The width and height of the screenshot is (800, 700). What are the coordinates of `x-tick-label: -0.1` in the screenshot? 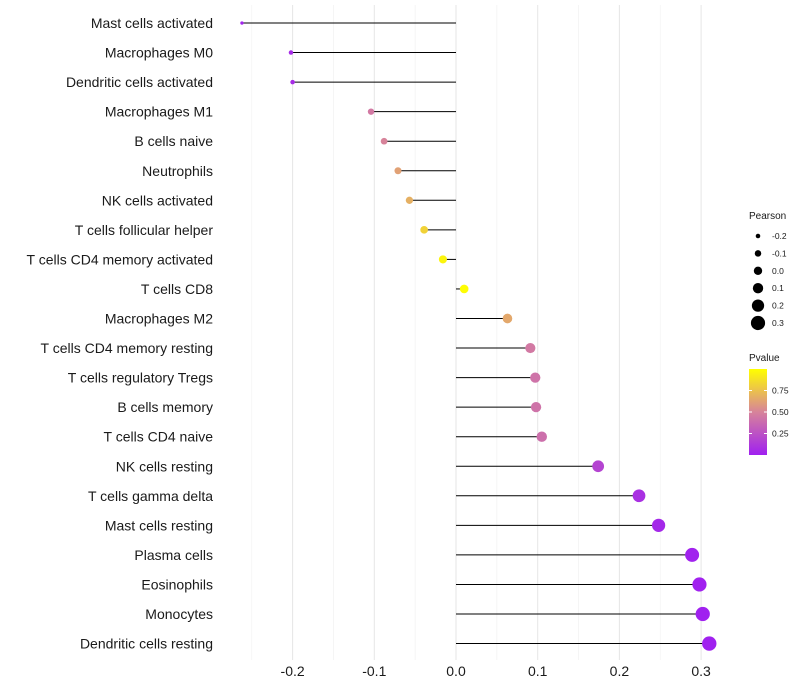 It's located at (374, 671).